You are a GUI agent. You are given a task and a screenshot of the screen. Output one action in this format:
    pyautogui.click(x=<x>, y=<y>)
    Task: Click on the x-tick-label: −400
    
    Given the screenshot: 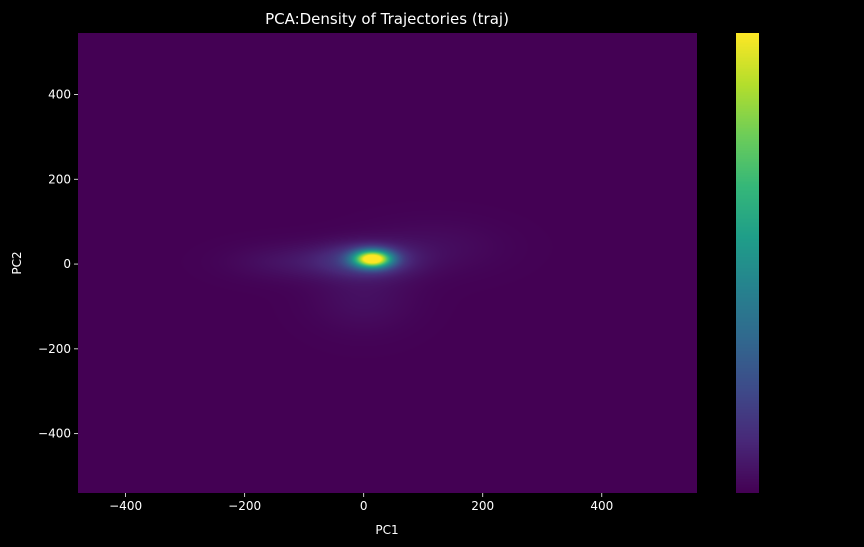 What is the action you would take?
    pyautogui.click(x=125, y=506)
    